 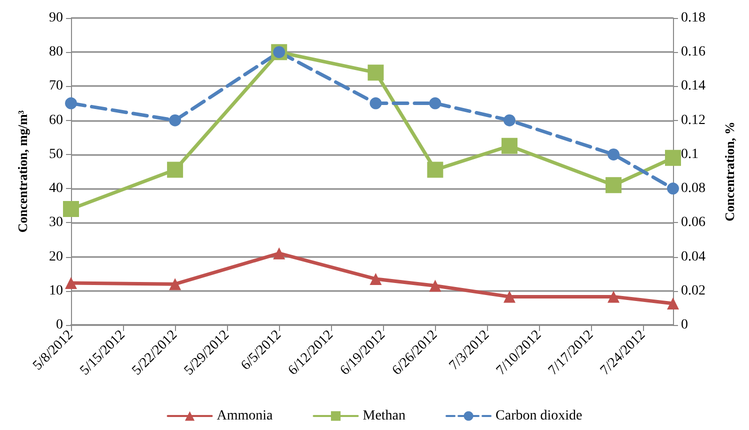 What do you see at coordinates (693, 120) in the screenshot?
I see `y2-tick-label: 0.12` at bounding box center [693, 120].